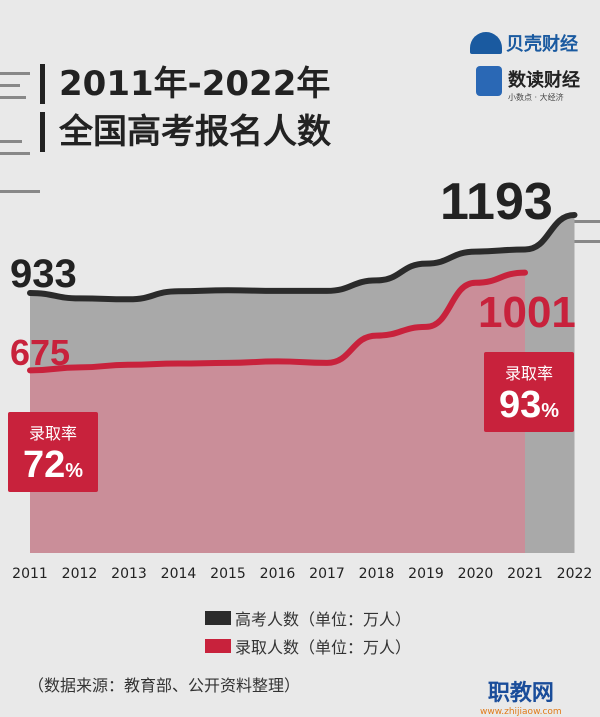  I want to click on label-applicants-2011: 933, so click(43, 274).